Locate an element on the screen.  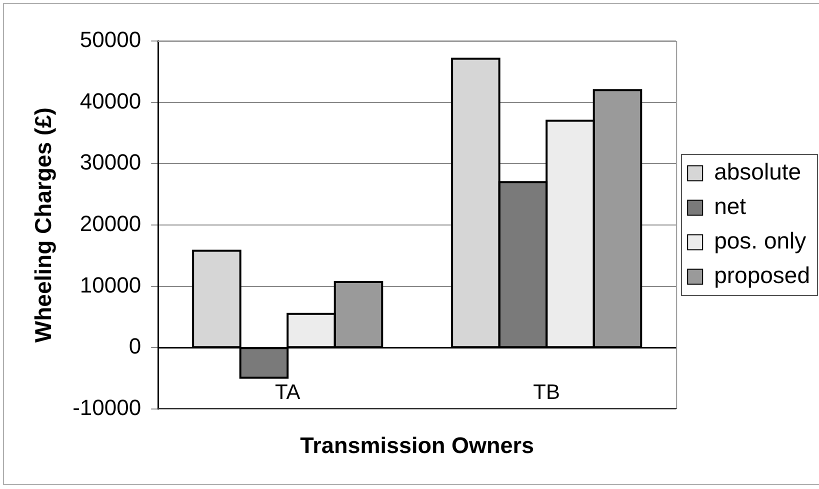
y-tick-label: 20000 is located at coordinates (111, 223).